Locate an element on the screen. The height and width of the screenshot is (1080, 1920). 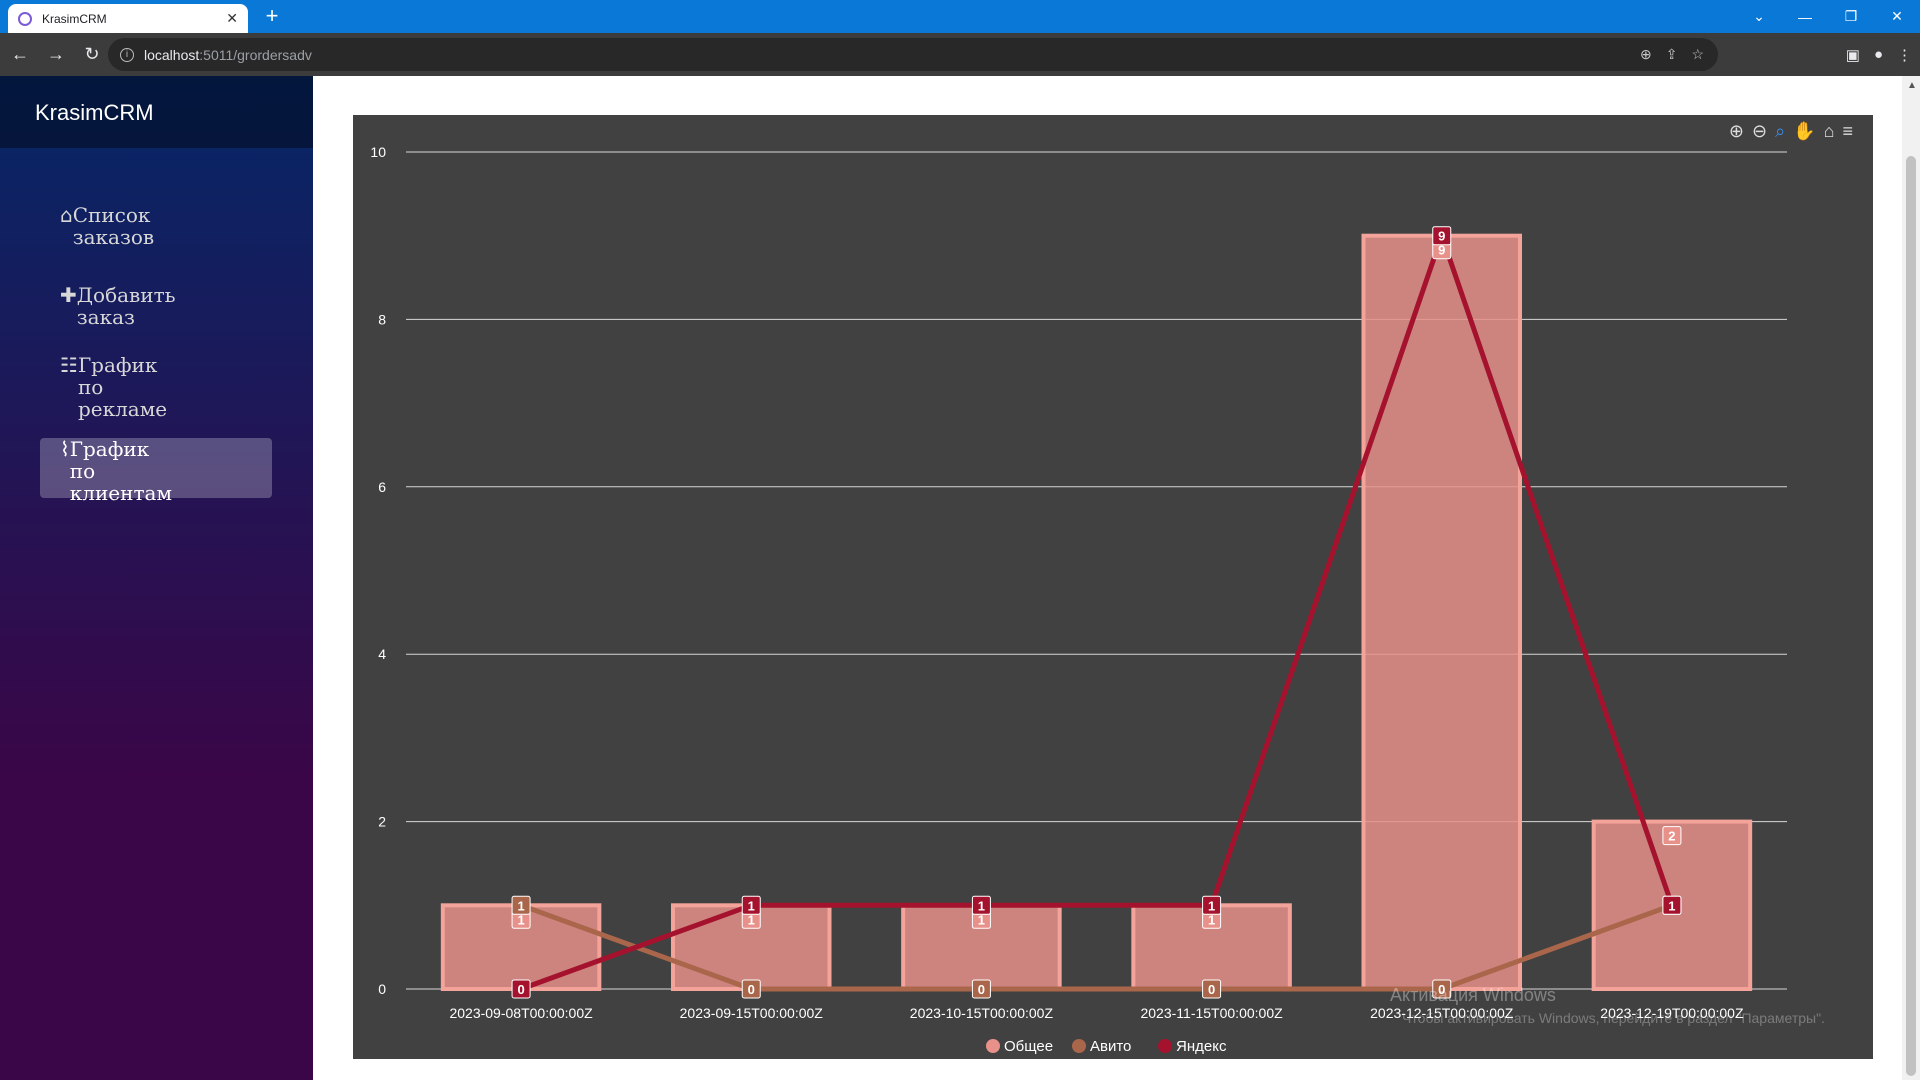
zoom-out-icon: ⊖ is located at coordinates (1760, 131).